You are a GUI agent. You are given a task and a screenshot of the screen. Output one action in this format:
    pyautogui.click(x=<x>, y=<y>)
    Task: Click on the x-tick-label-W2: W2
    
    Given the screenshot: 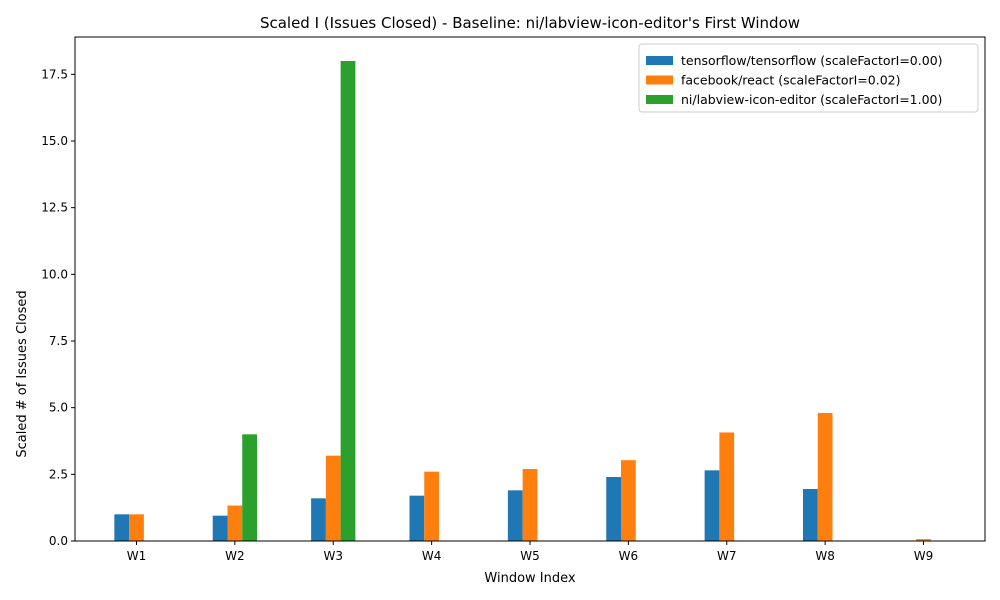 What is the action you would take?
    pyautogui.click(x=235, y=556)
    